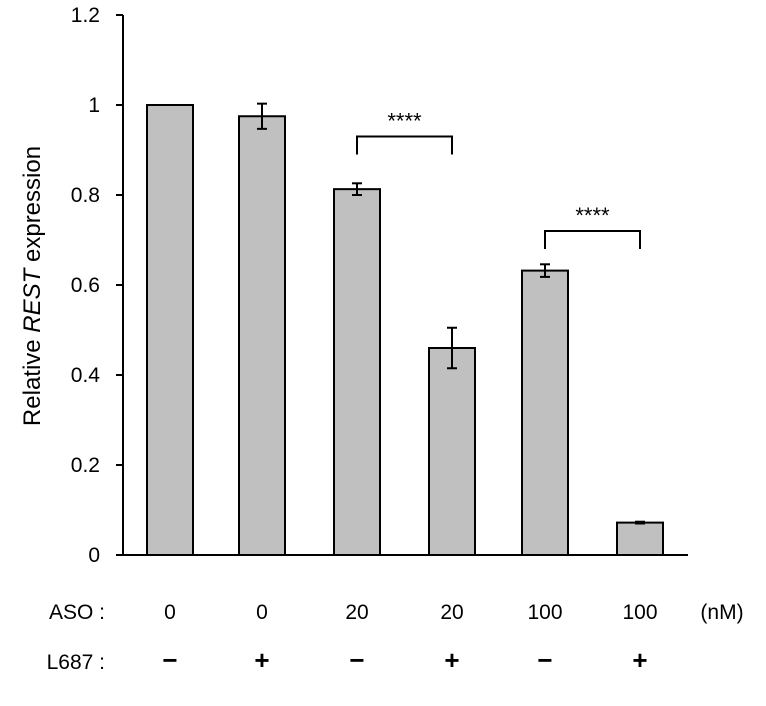 The height and width of the screenshot is (706, 766). What do you see at coordinates (85, 195) in the screenshot?
I see `y-tick-label: 0.8` at bounding box center [85, 195].